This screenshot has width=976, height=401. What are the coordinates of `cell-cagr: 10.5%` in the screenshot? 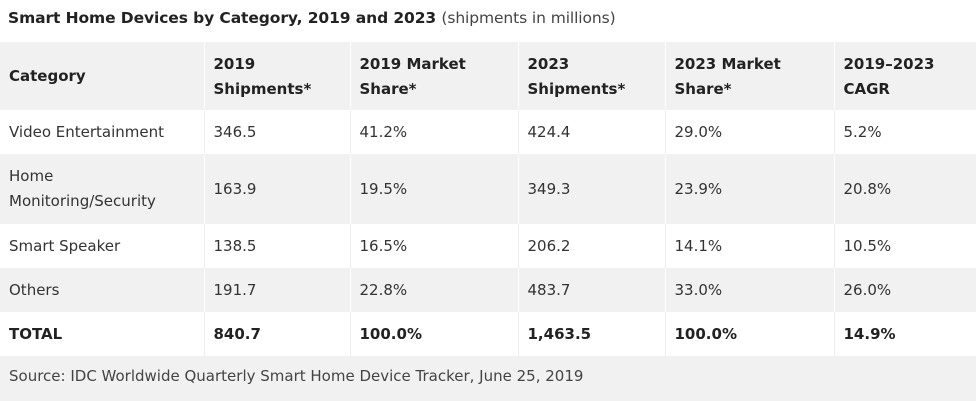 It's located at (867, 245).